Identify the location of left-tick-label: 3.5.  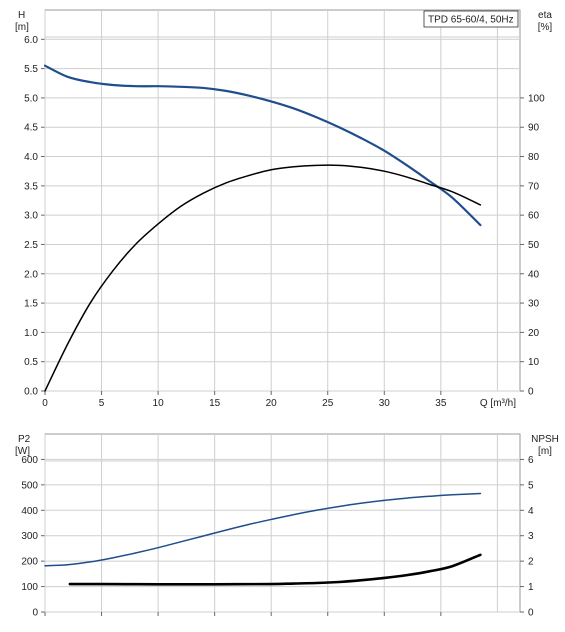
(31, 186).